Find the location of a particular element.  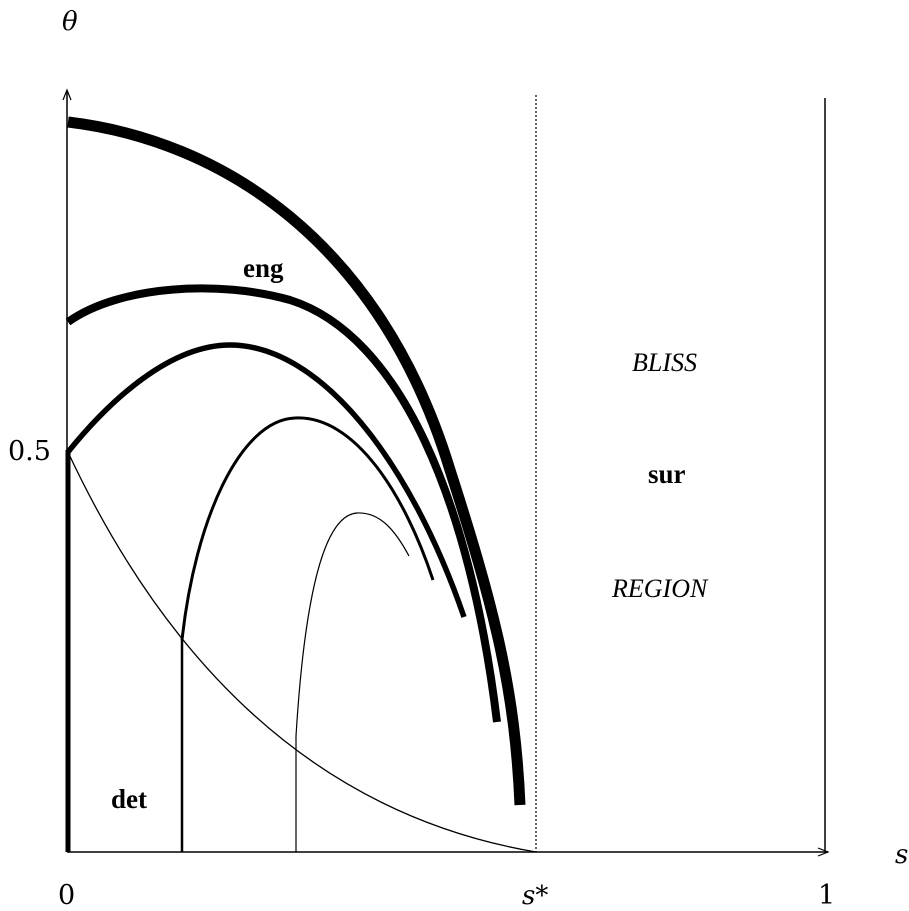

y-axis-arrowhead is located at coordinates (67, 94).